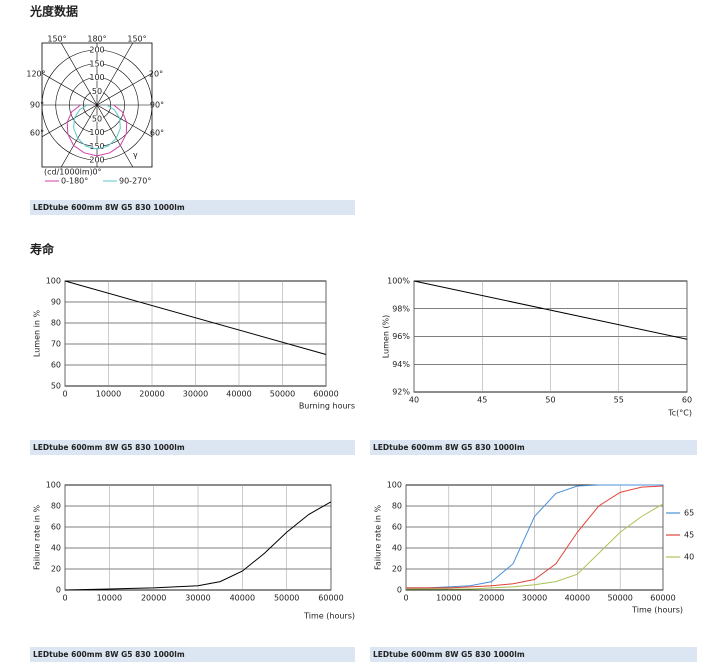 This screenshot has height=671, width=717. Describe the element at coordinates (156, 74) in the screenshot. I see `angle-label: 20°` at that location.